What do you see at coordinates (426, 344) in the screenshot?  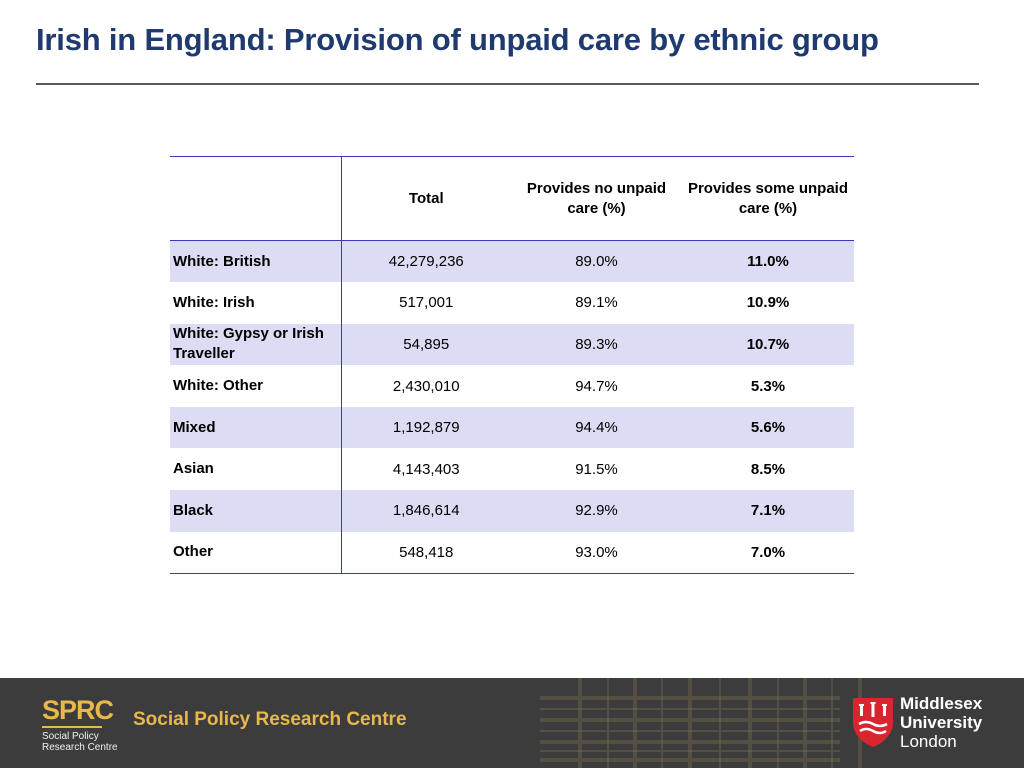 I see `total-cell: 54,895` at bounding box center [426, 344].